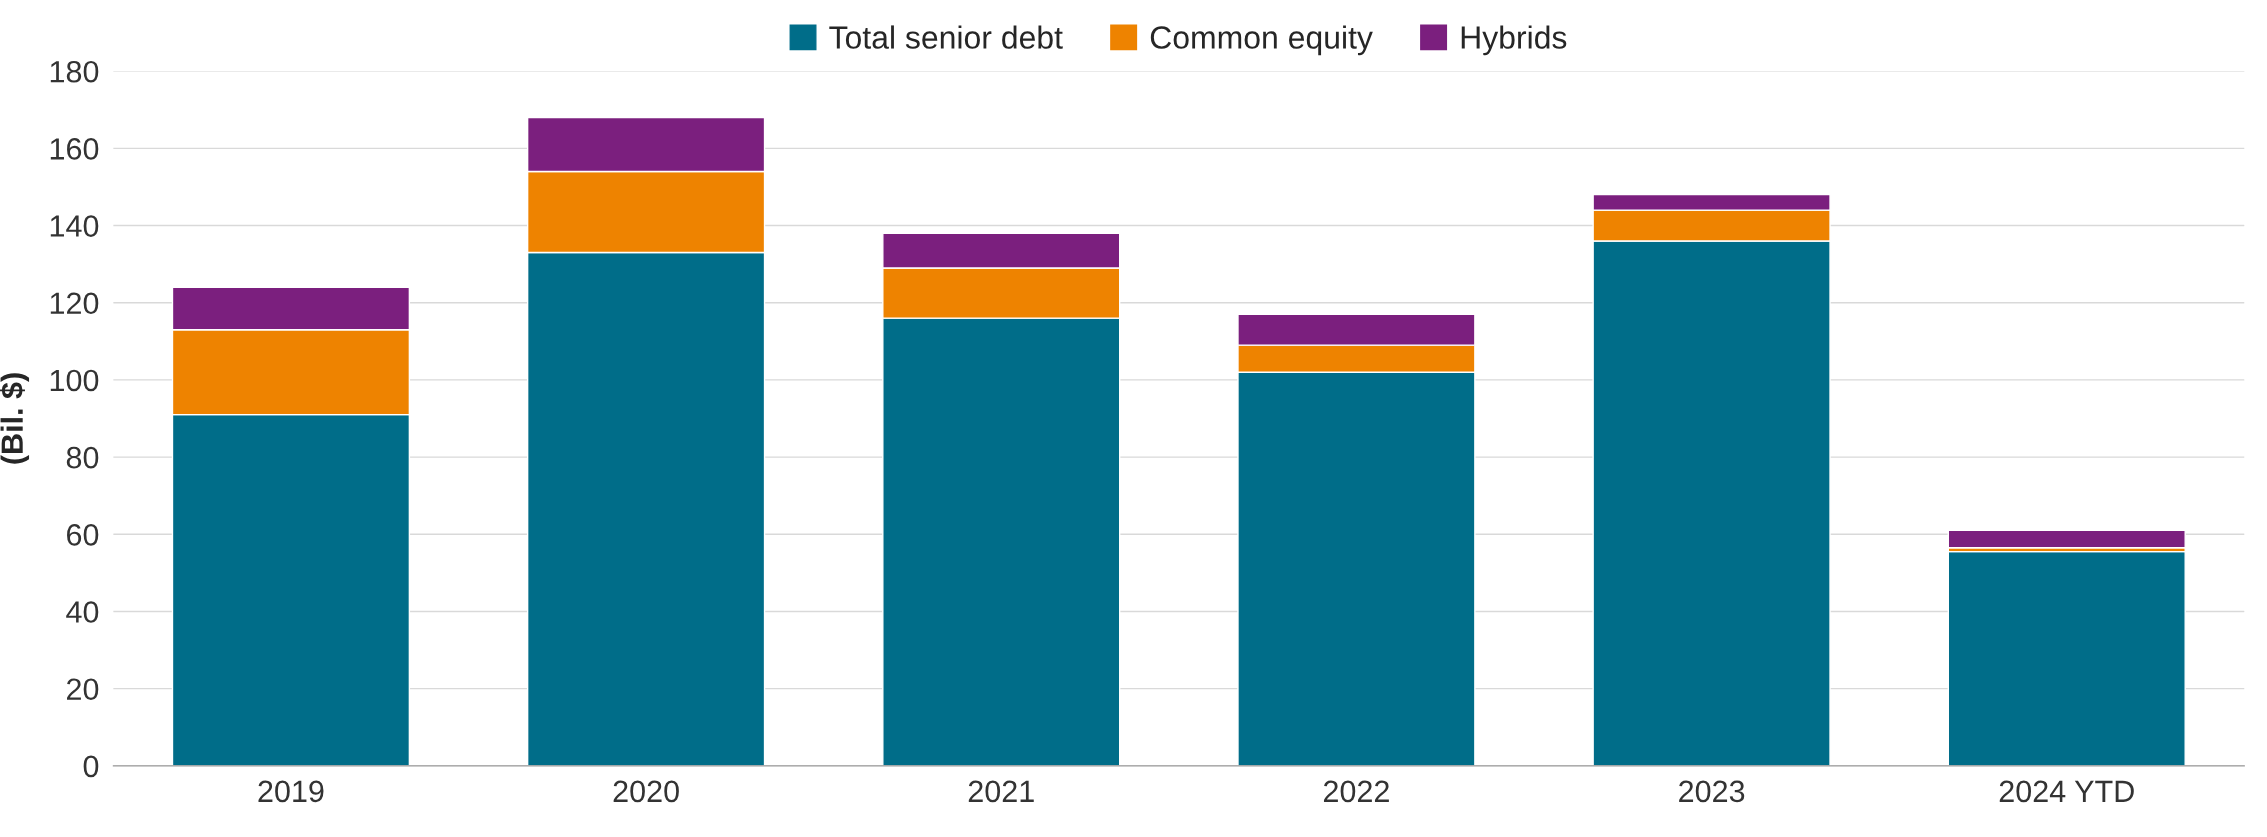 This screenshot has width=2267, height=837. Describe the element at coordinates (2066, 791) in the screenshot. I see `x-tick-label: 2024 YTD` at that location.